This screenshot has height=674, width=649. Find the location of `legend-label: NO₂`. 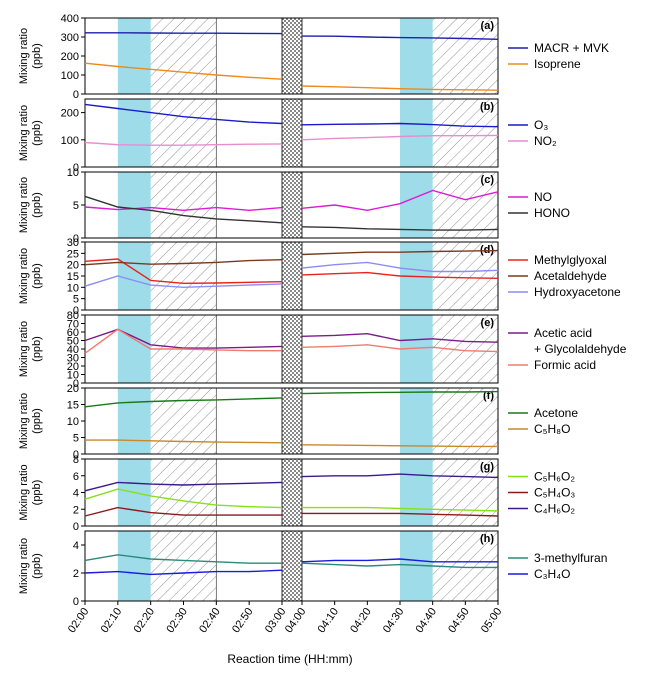

legend-label: NO₂ is located at coordinates (545, 141).